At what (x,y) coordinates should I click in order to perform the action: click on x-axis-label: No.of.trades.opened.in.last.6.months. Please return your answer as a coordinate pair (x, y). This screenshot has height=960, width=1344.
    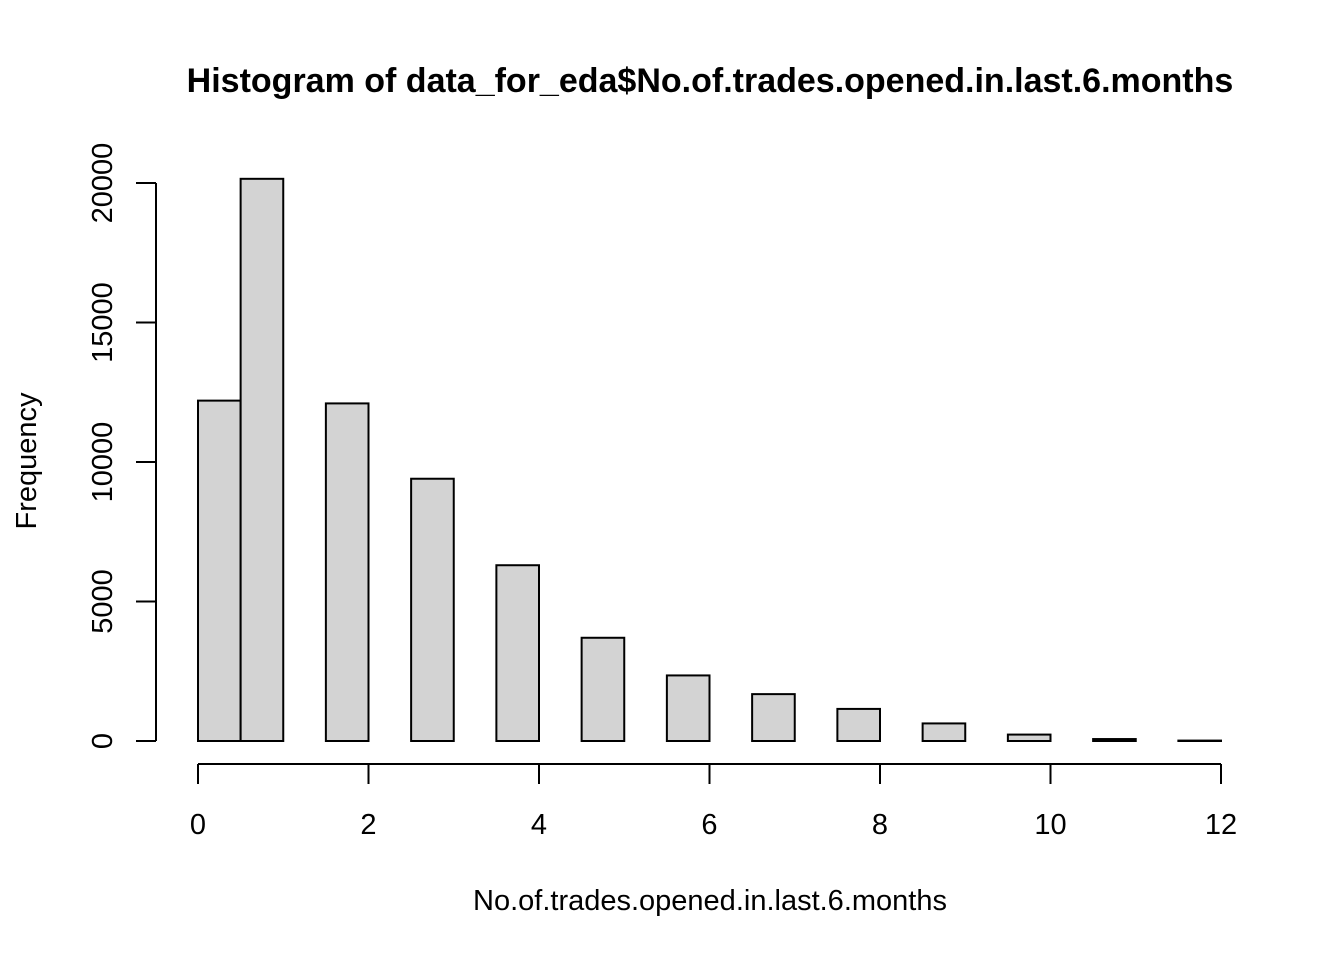
    Looking at the image, I should click on (710, 901).